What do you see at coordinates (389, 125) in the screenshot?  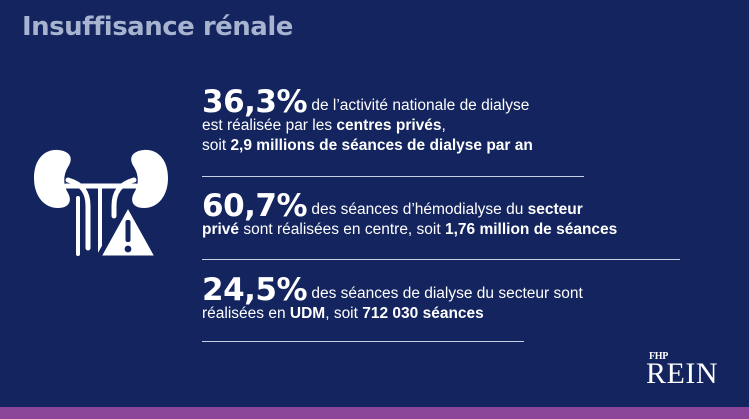 I see `stat-highlight: centres privés` at bounding box center [389, 125].